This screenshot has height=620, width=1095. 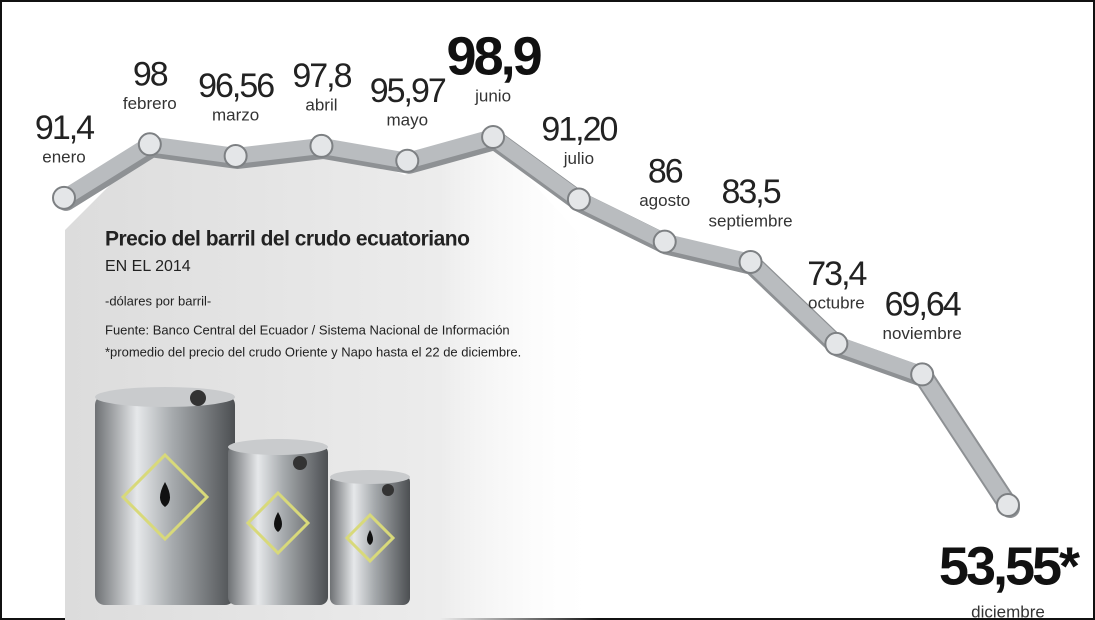 I want to click on month-label: marzo, so click(x=235, y=114).